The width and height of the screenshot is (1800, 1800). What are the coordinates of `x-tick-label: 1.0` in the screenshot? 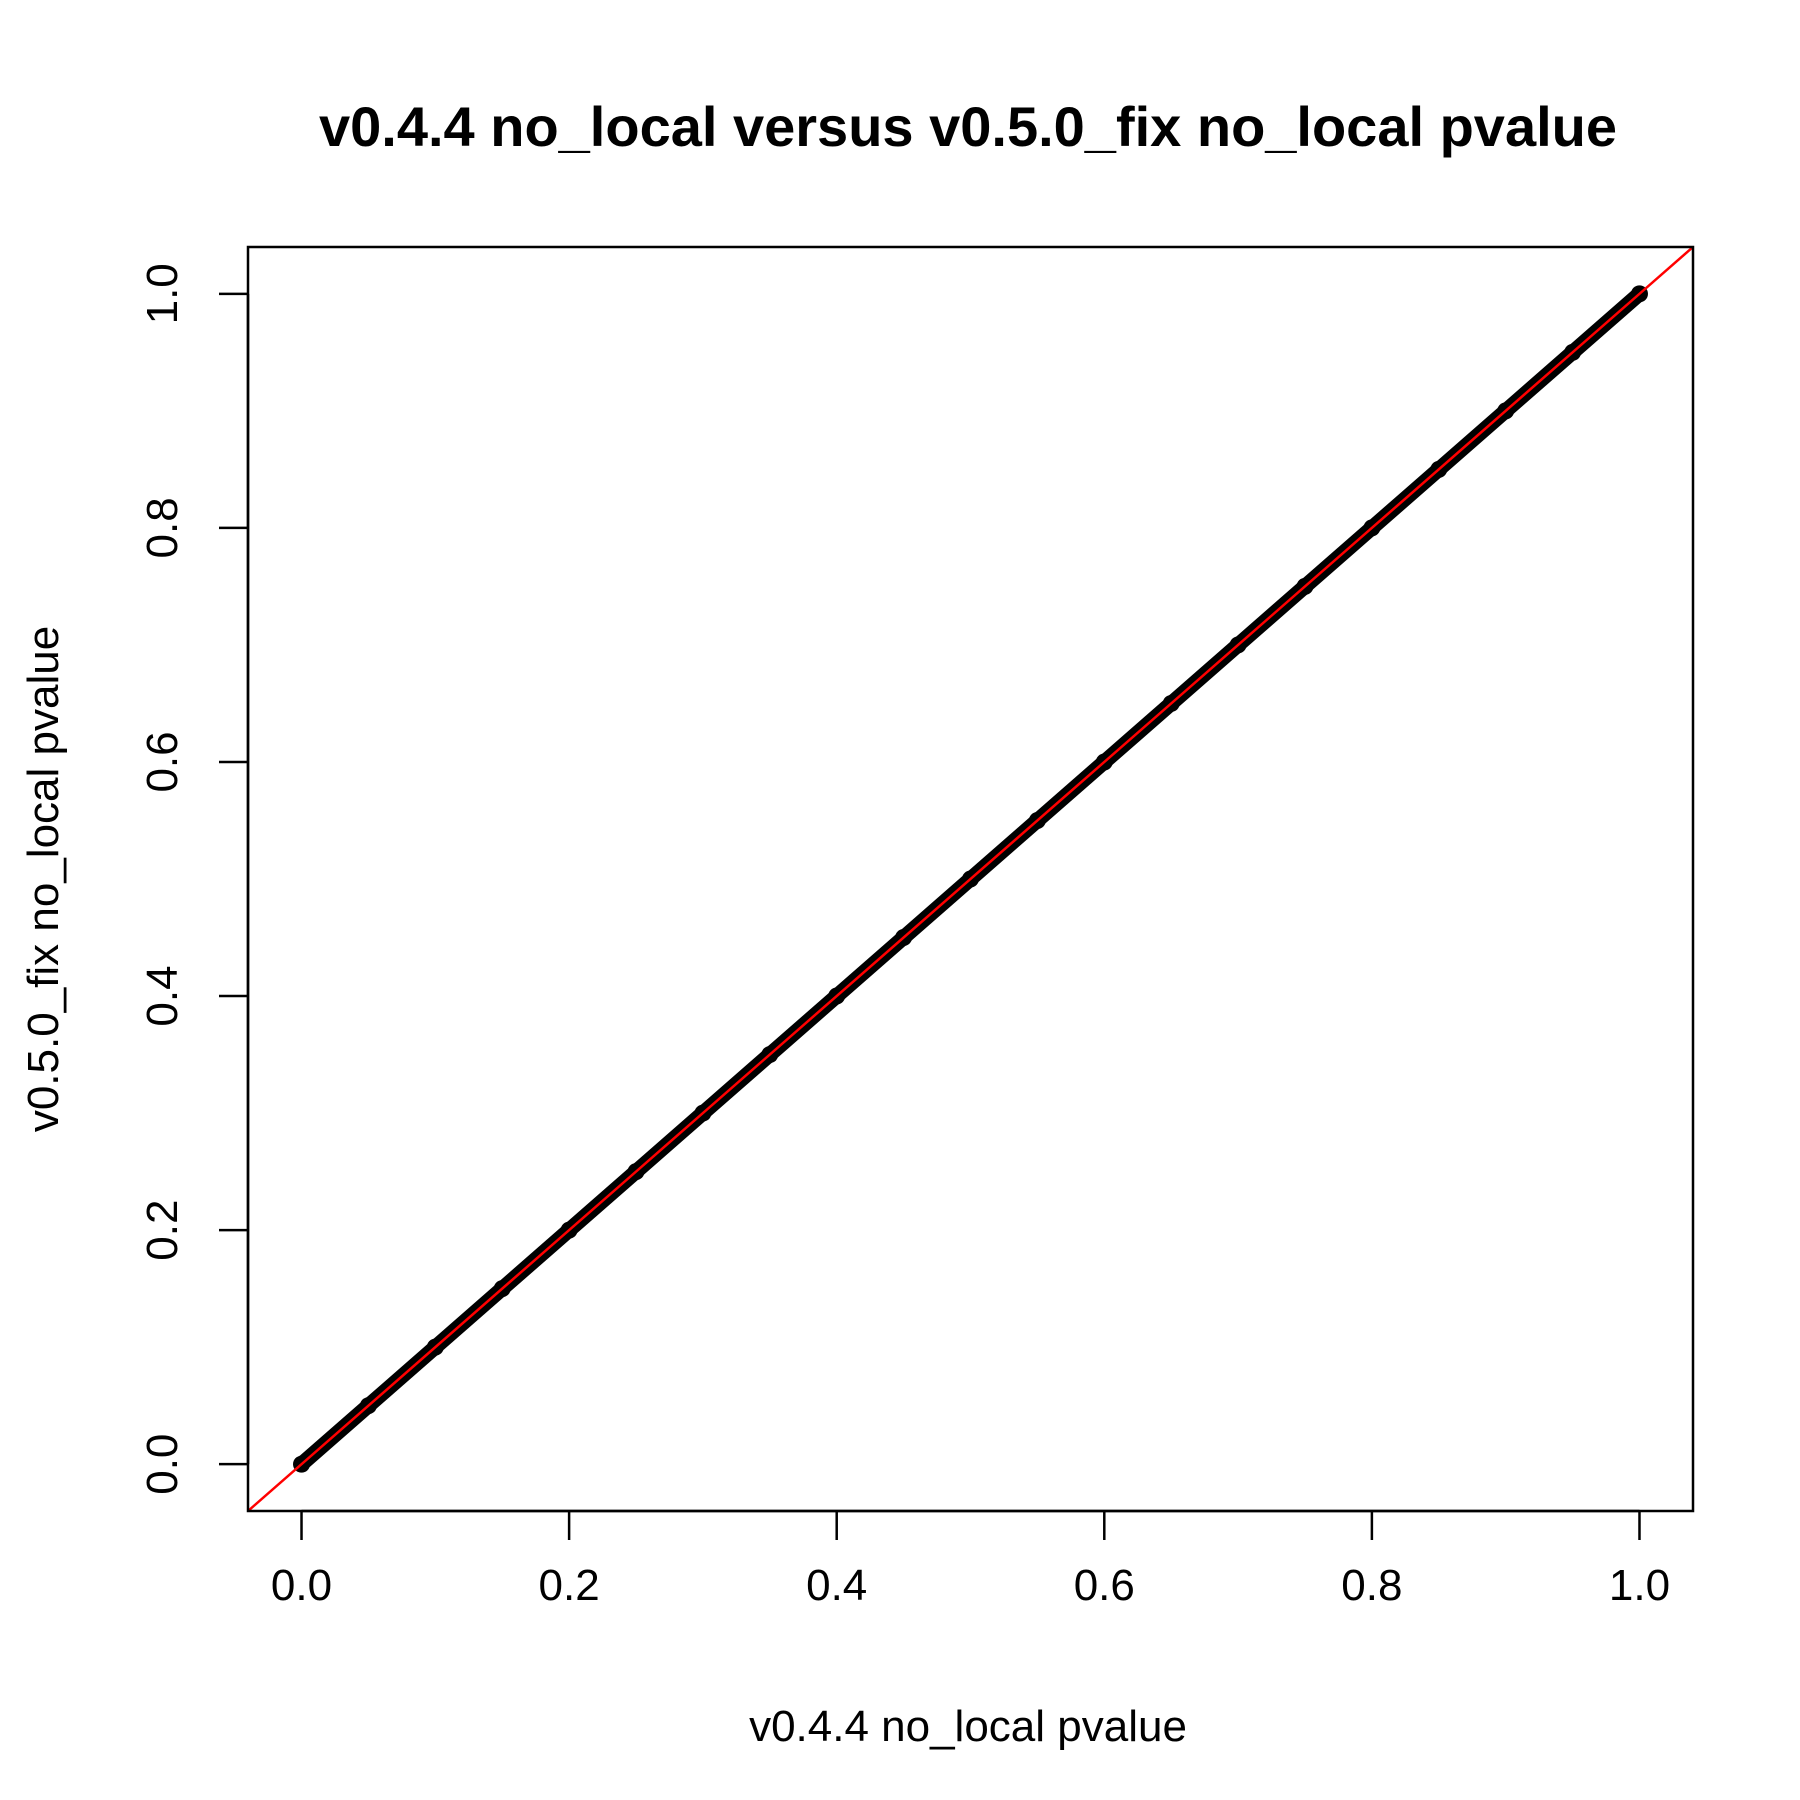 It's located at (1639, 1585).